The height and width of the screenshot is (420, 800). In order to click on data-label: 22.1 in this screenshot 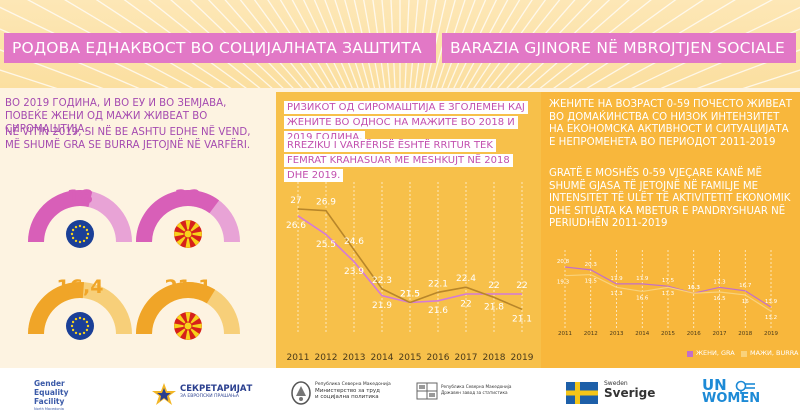, I will do `click(438, 284)`.